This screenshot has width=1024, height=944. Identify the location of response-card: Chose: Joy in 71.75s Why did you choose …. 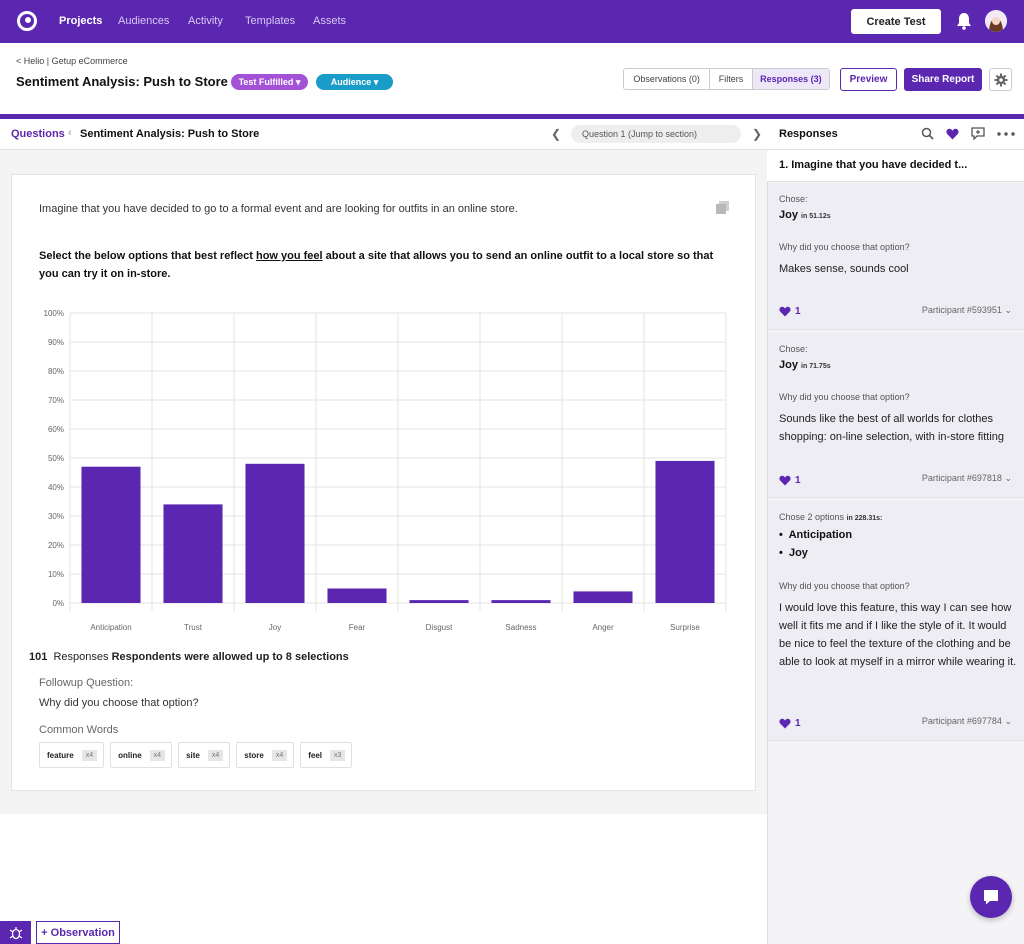
(896, 415).